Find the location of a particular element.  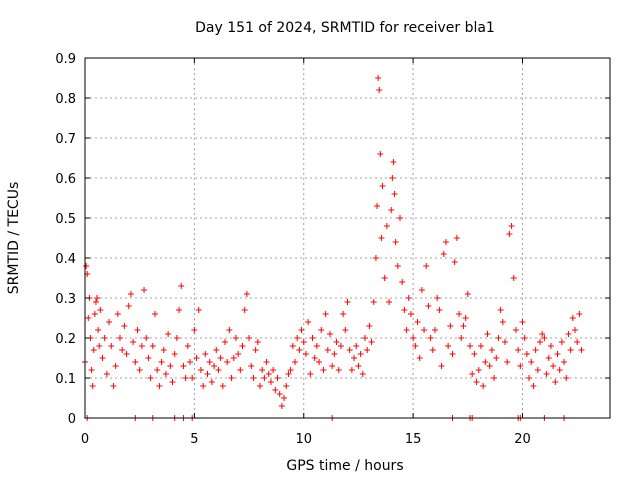

y-tick-label: 0 is located at coordinates (72, 419).